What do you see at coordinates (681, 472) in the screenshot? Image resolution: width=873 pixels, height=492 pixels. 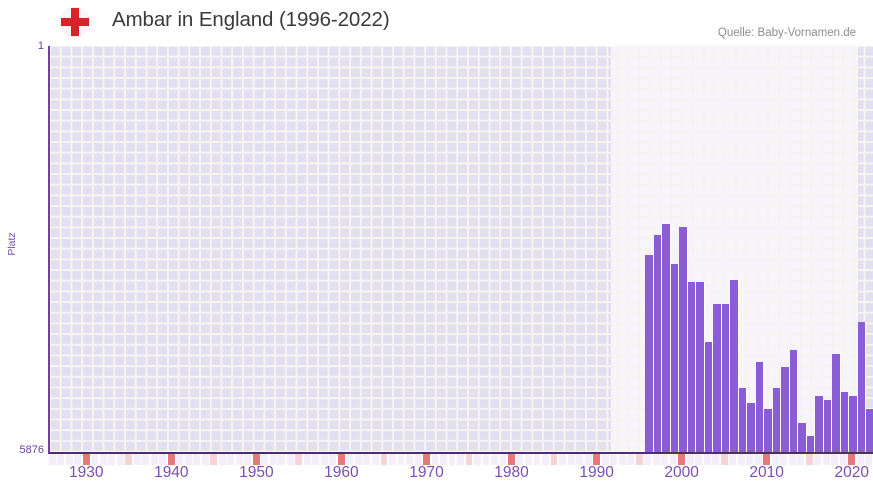 I see `x-axis-tick-label: 2000` at bounding box center [681, 472].